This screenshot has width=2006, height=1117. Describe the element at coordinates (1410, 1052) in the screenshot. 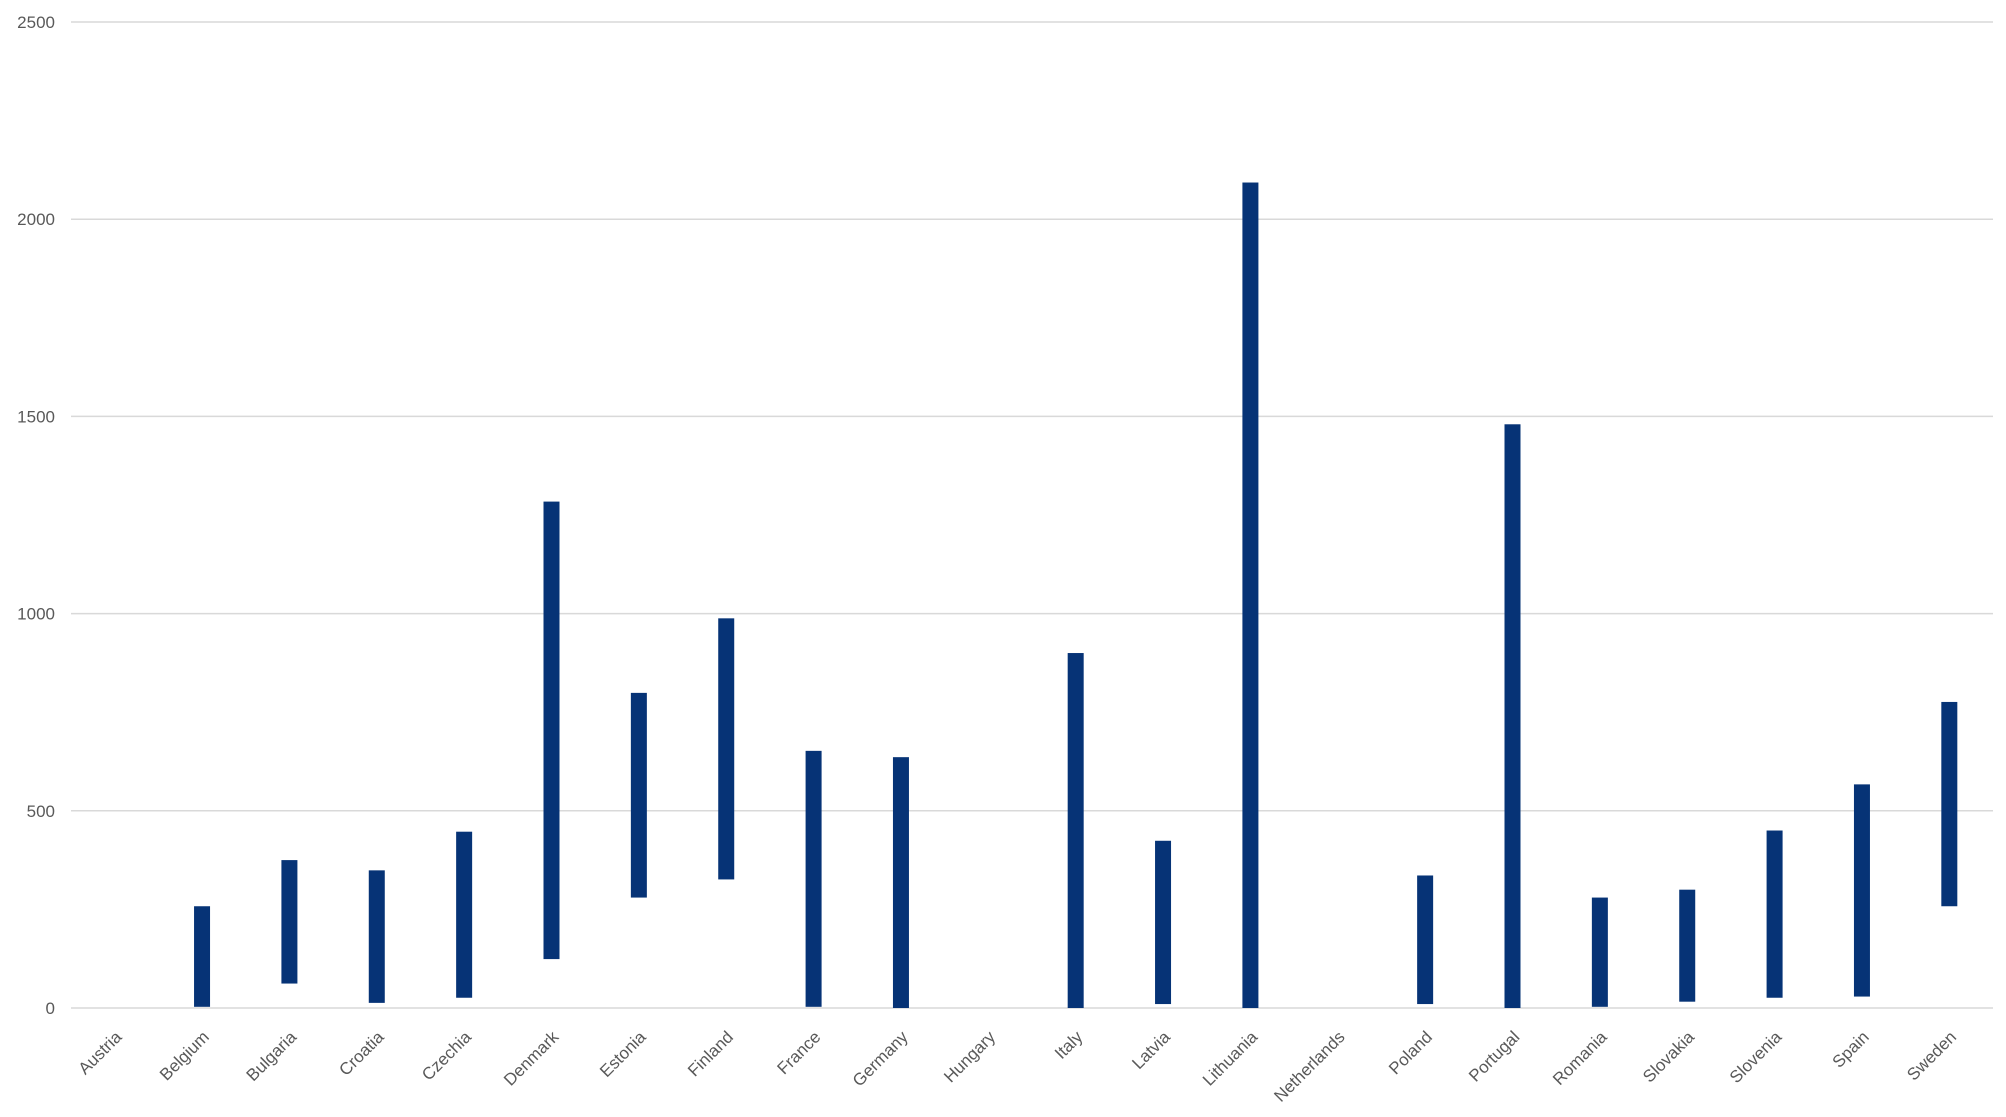

I see `x-tick-label: Poland` at that location.